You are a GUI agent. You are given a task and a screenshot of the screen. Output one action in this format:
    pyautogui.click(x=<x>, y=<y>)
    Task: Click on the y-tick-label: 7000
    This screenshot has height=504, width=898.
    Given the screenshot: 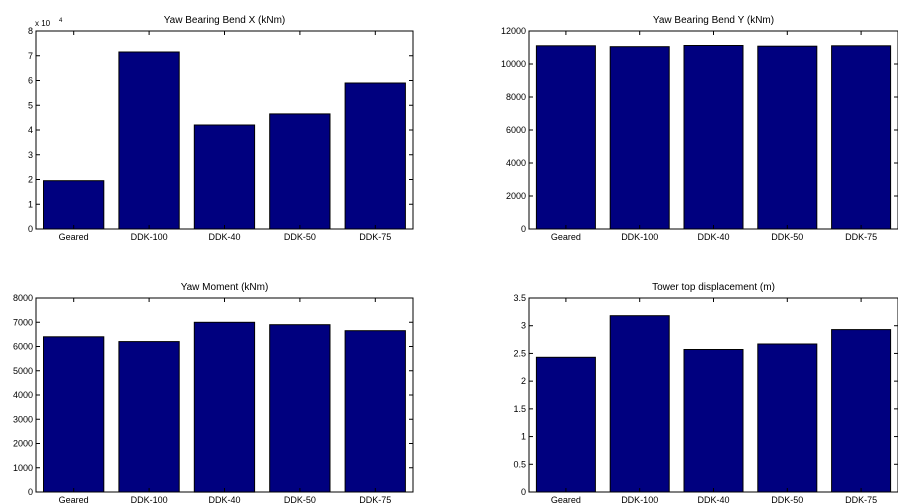 What is the action you would take?
    pyautogui.click(x=23, y=322)
    